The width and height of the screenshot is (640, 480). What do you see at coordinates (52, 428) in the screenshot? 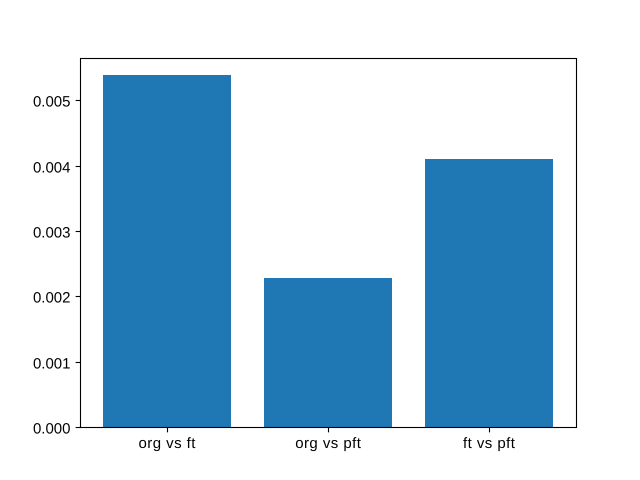
I see `svg-text: 0.000` at bounding box center [52, 428].